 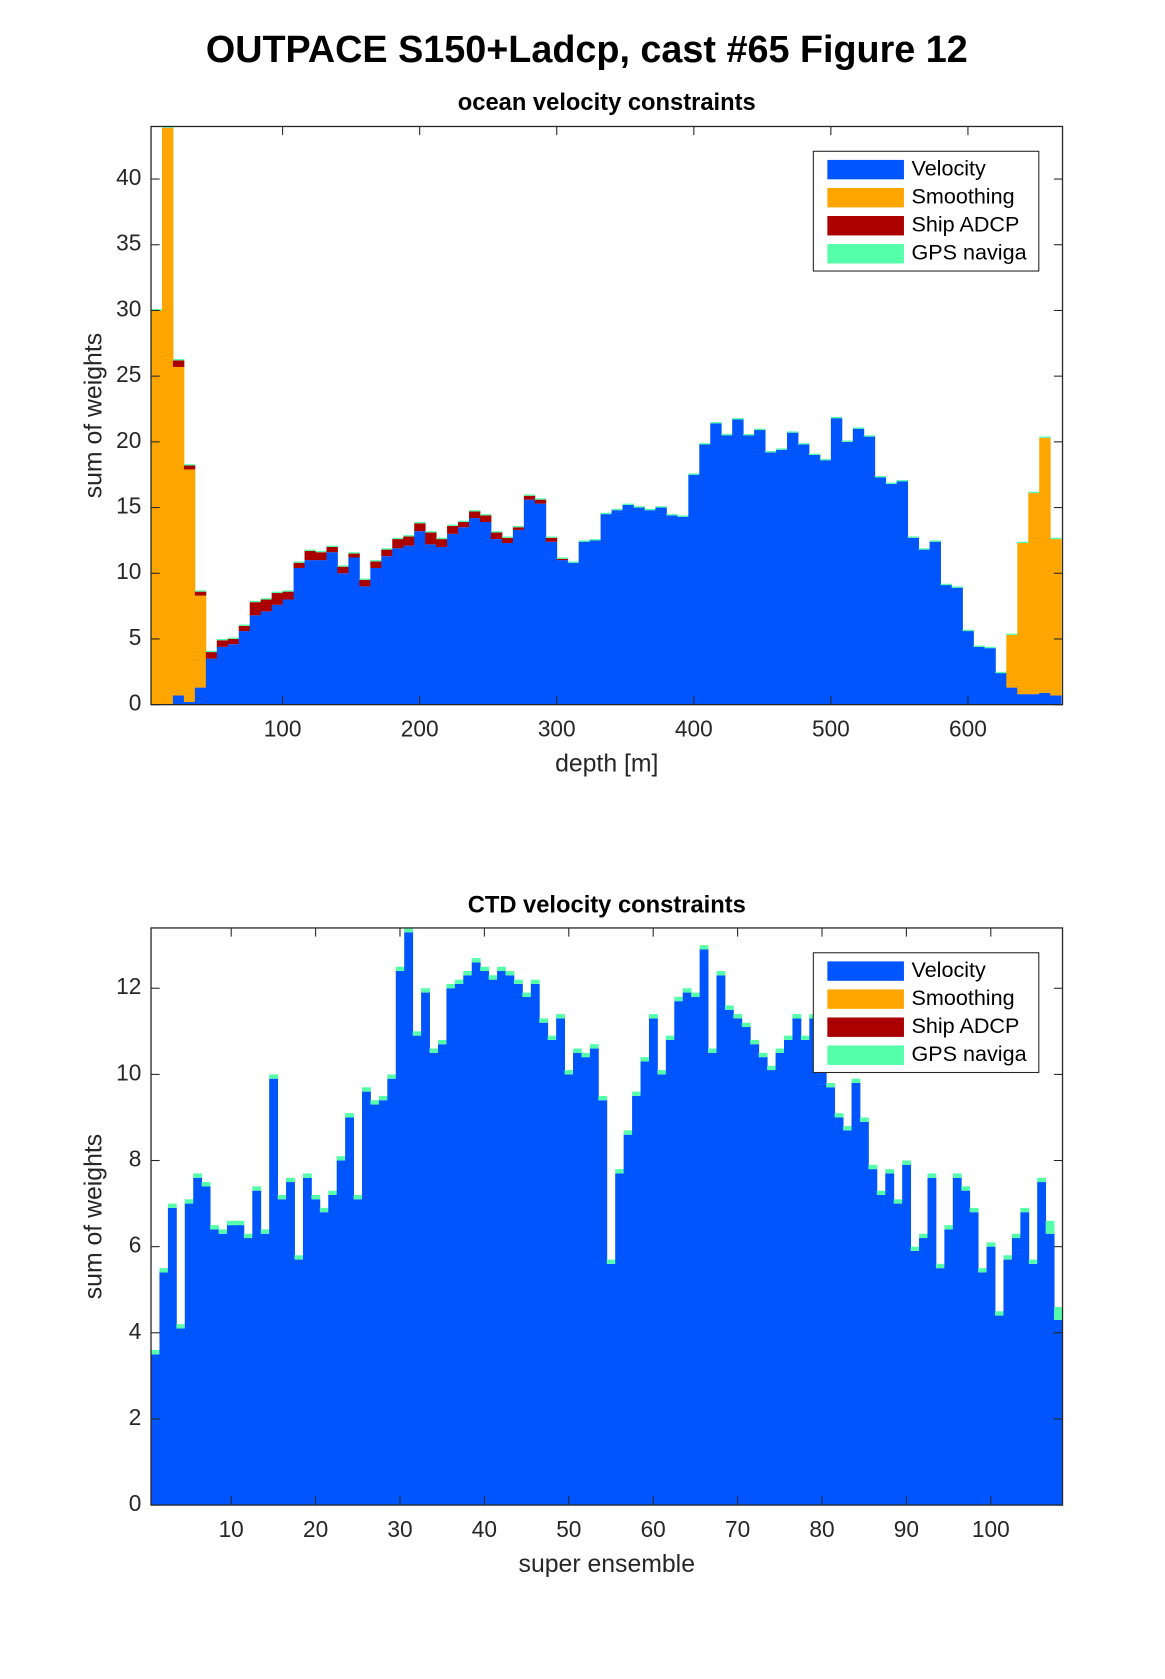 What do you see at coordinates (128, 374) in the screenshot?
I see `y-tick-label: 25` at bounding box center [128, 374].